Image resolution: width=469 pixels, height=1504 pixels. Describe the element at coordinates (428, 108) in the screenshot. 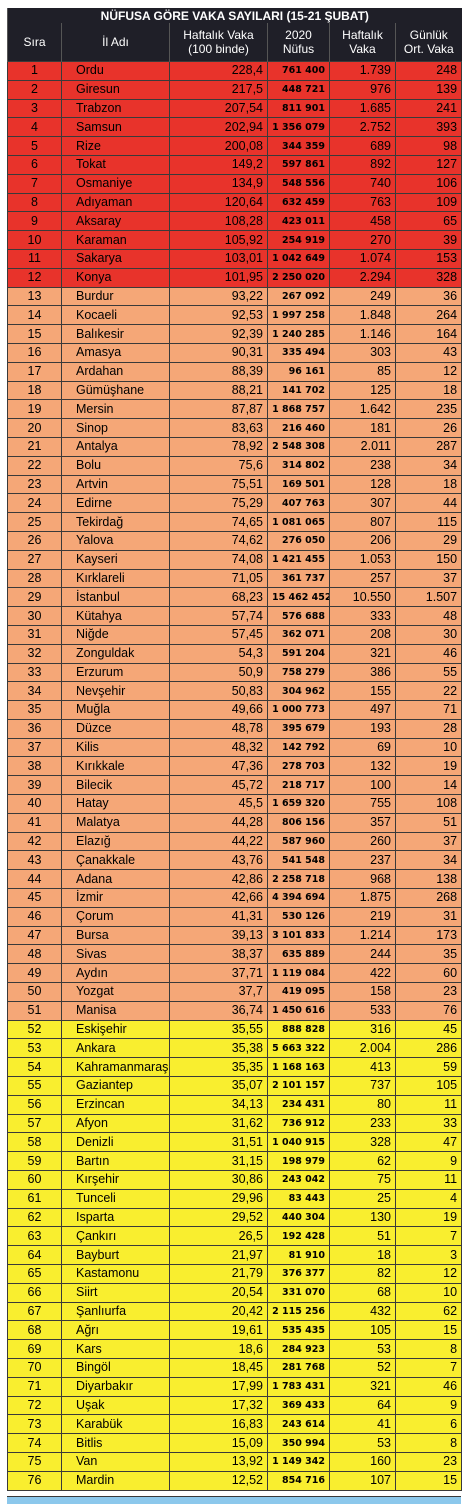

I see `table-cell: 241` at that location.